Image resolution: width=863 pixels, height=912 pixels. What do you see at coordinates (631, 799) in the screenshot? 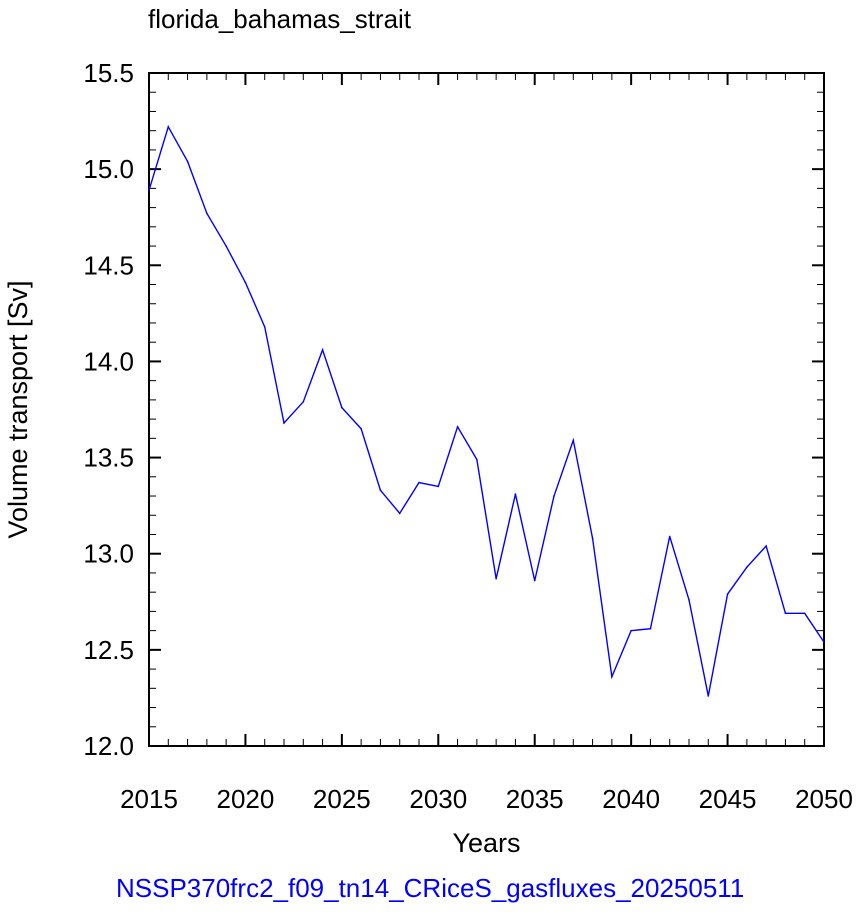
I see `x-tick-label: 2040` at bounding box center [631, 799].